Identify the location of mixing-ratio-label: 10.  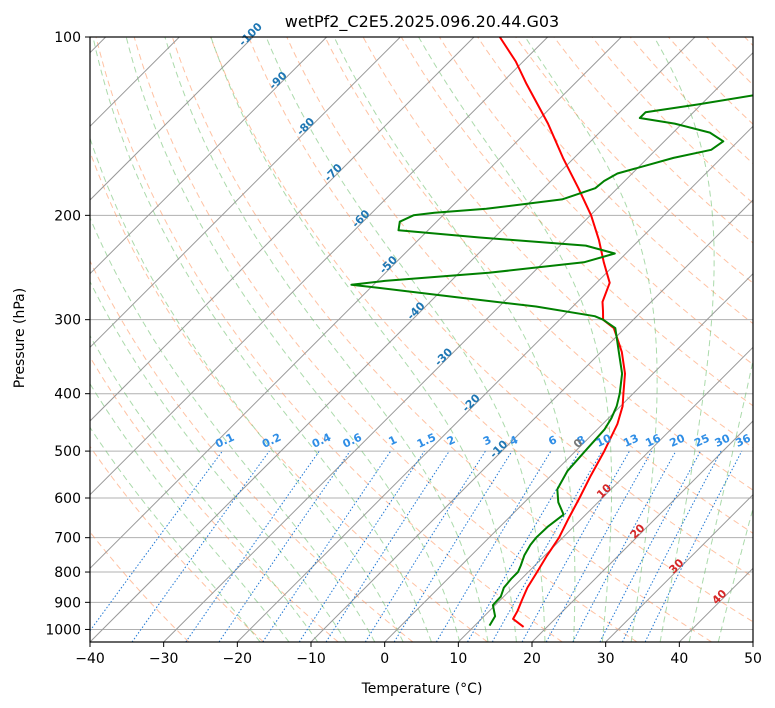
(604, 440).